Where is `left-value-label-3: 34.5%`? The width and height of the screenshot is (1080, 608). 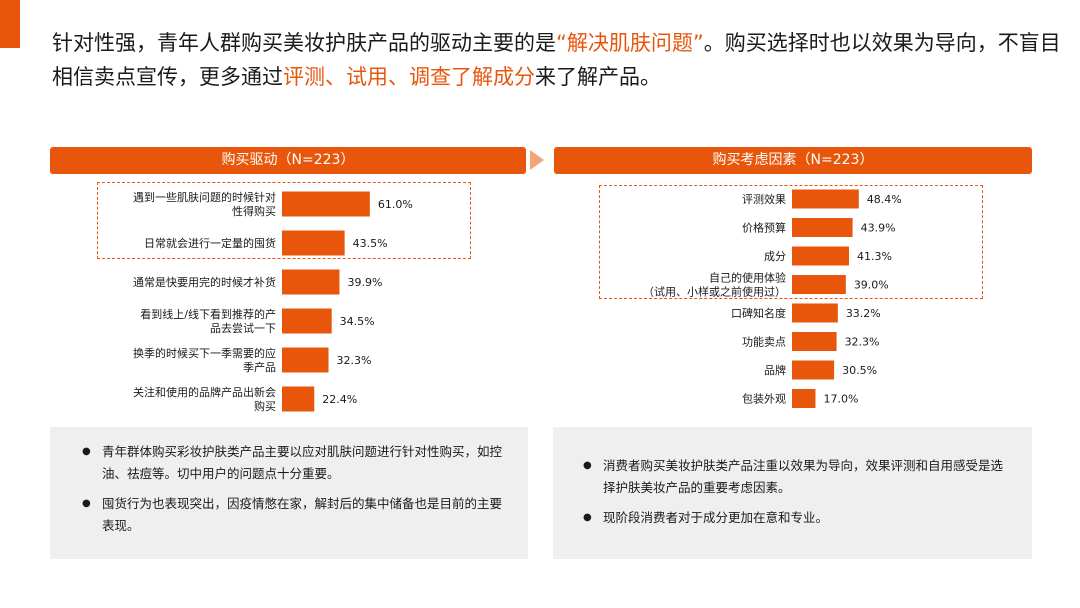
left-value-label-3: 34.5% is located at coordinates (357, 321).